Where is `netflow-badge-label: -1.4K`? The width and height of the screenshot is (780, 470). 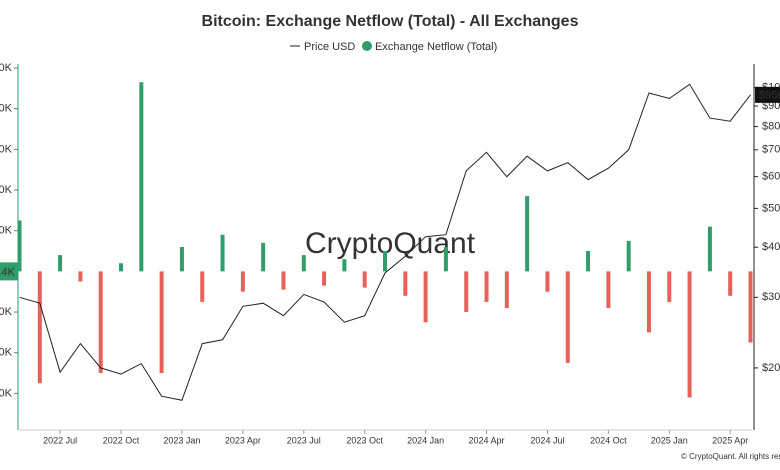 netflow-badge-label: -1.4K is located at coordinates (8, 272).